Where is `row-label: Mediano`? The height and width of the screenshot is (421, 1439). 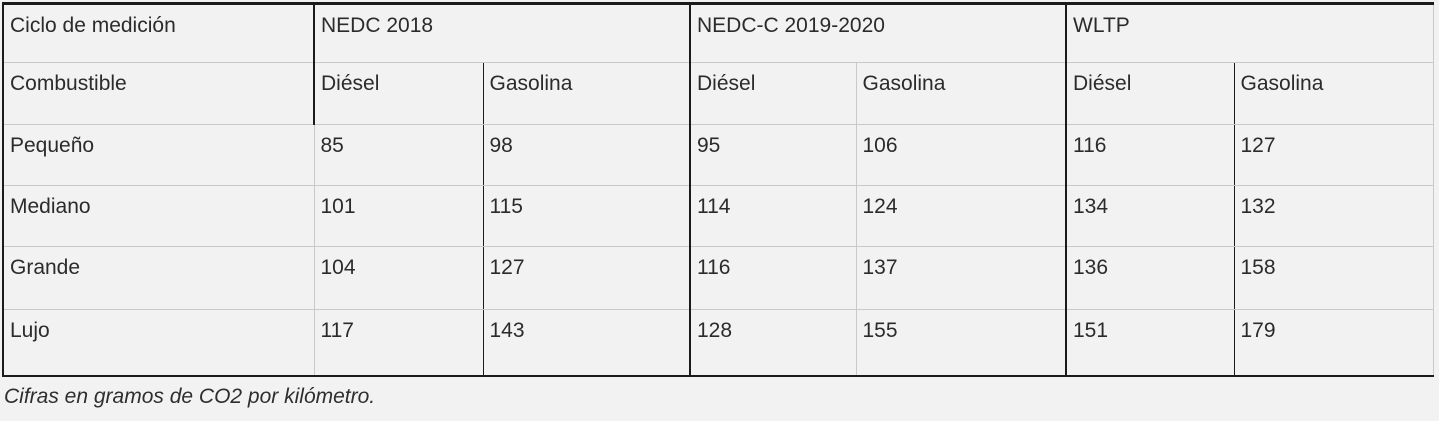 row-label: Mediano is located at coordinates (159, 216).